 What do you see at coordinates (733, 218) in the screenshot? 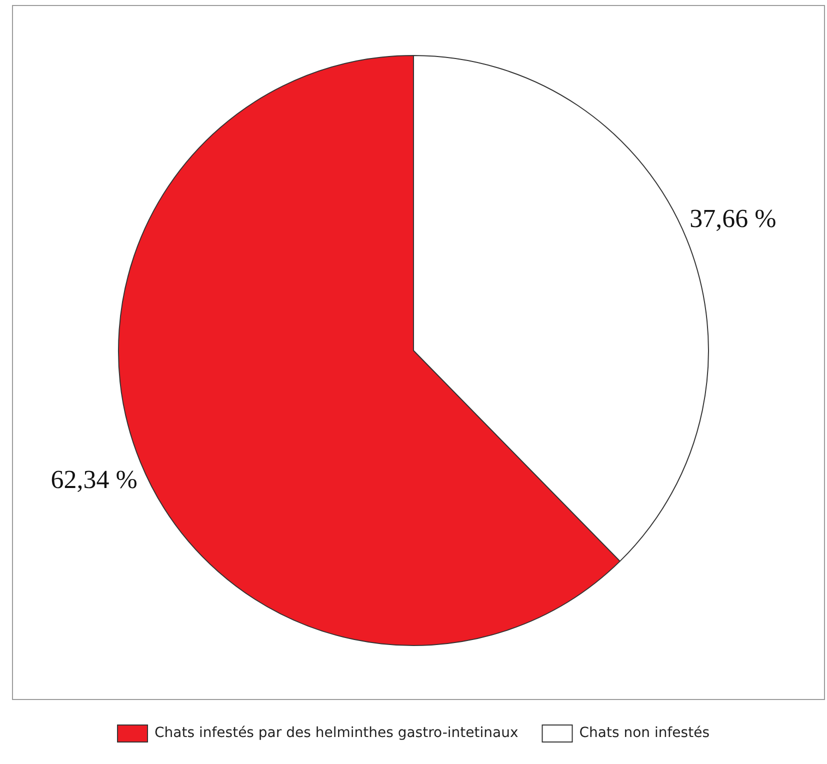
I see `data-label: 37,66 %` at bounding box center [733, 218].